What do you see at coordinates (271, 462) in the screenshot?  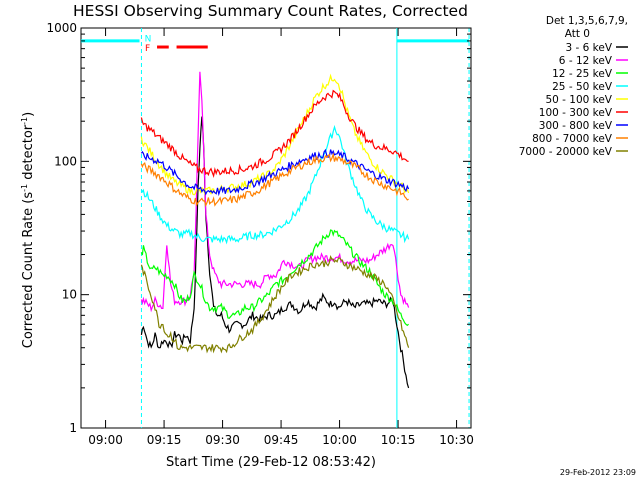 I see `x-axis-label: Start Time (29-Feb-12 08:53:42)` at bounding box center [271, 462].